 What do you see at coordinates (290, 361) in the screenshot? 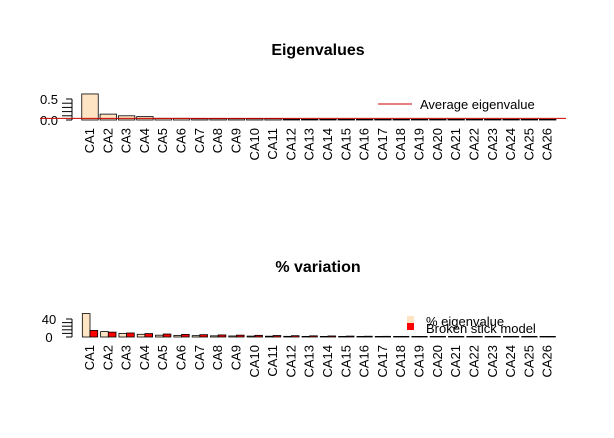
I see `x-tick-label-ca12: CA12` at bounding box center [290, 361].